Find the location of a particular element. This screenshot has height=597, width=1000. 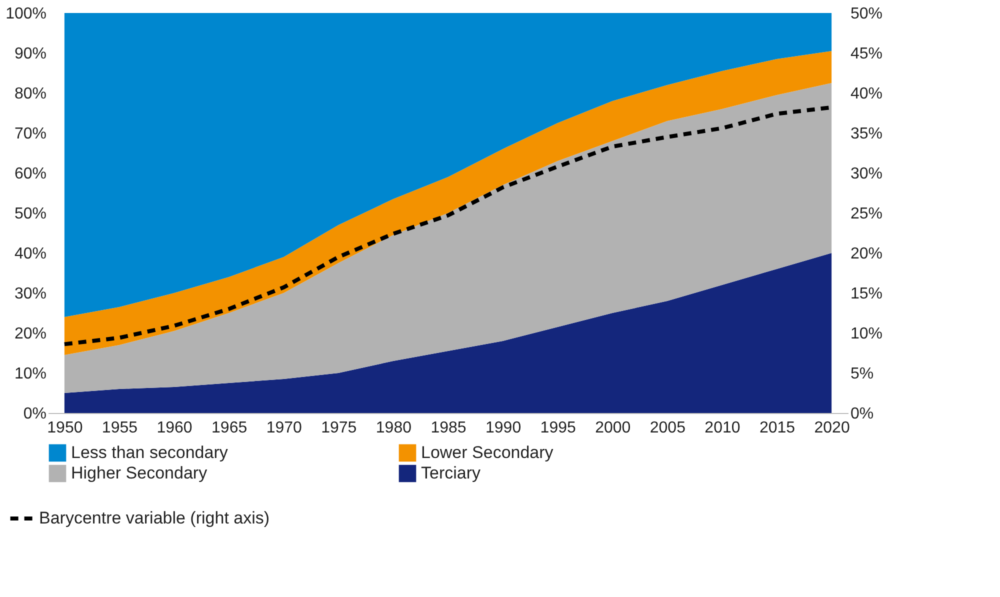

x-tick-label: 1975 is located at coordinates (339, 428).